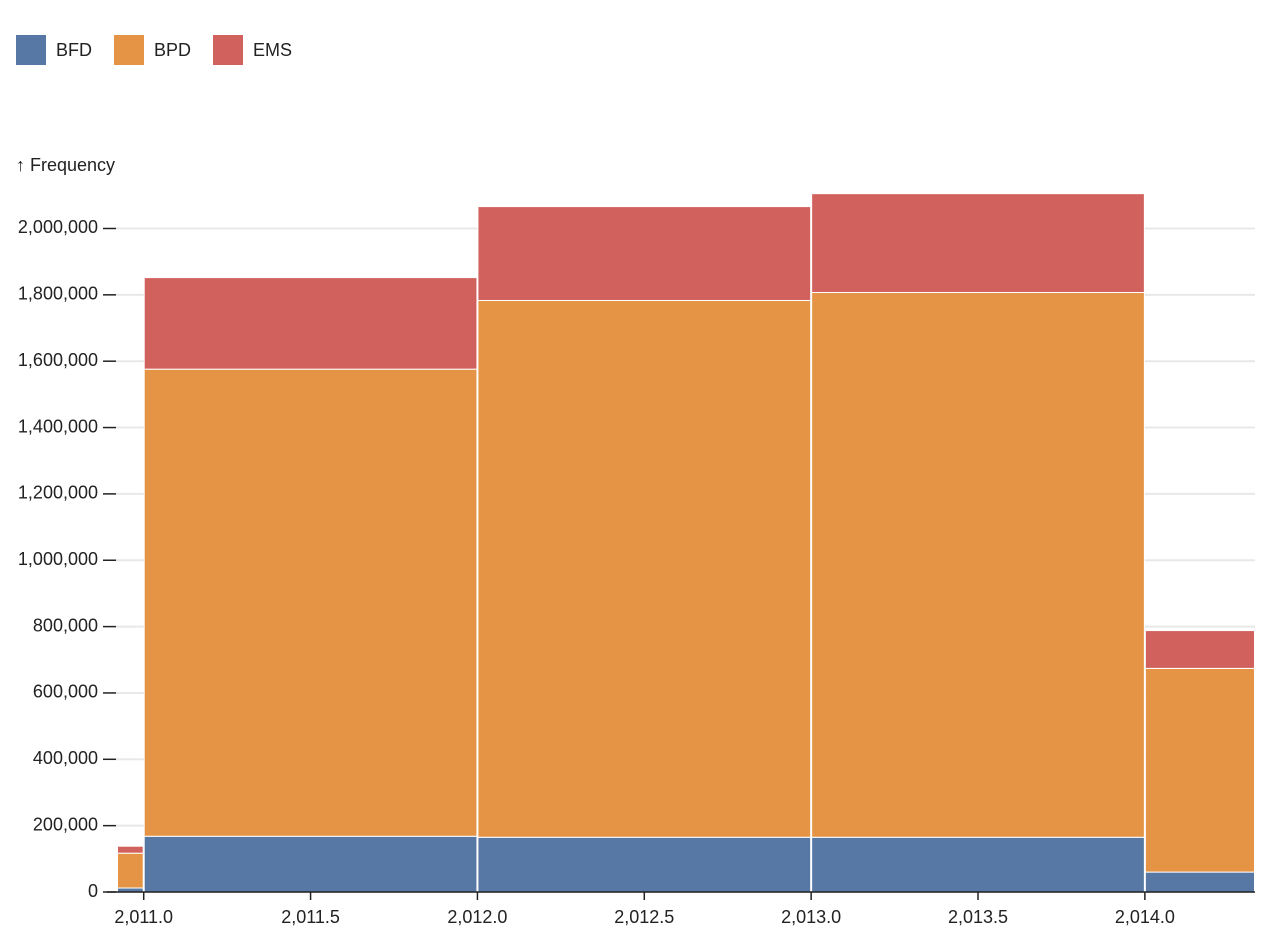 This screenshot has width=1278, height=948. I want to click on x-tick-label: 2,013.0, so click(811, 917).